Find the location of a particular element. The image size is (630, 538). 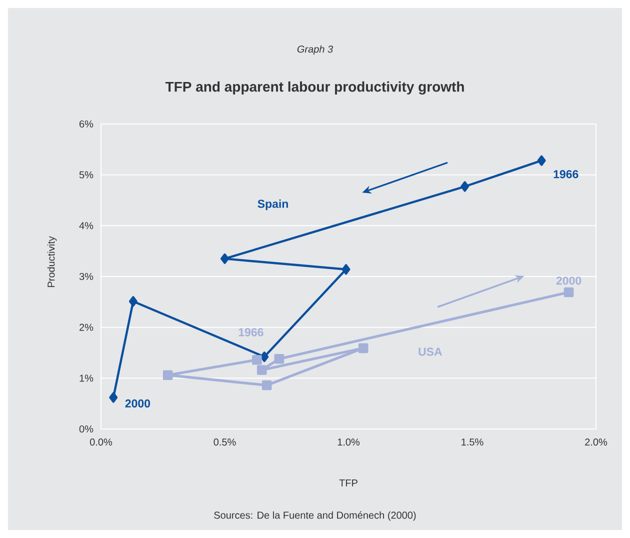

x-tick-label: 0.0% is located at coordinates (101, 442).